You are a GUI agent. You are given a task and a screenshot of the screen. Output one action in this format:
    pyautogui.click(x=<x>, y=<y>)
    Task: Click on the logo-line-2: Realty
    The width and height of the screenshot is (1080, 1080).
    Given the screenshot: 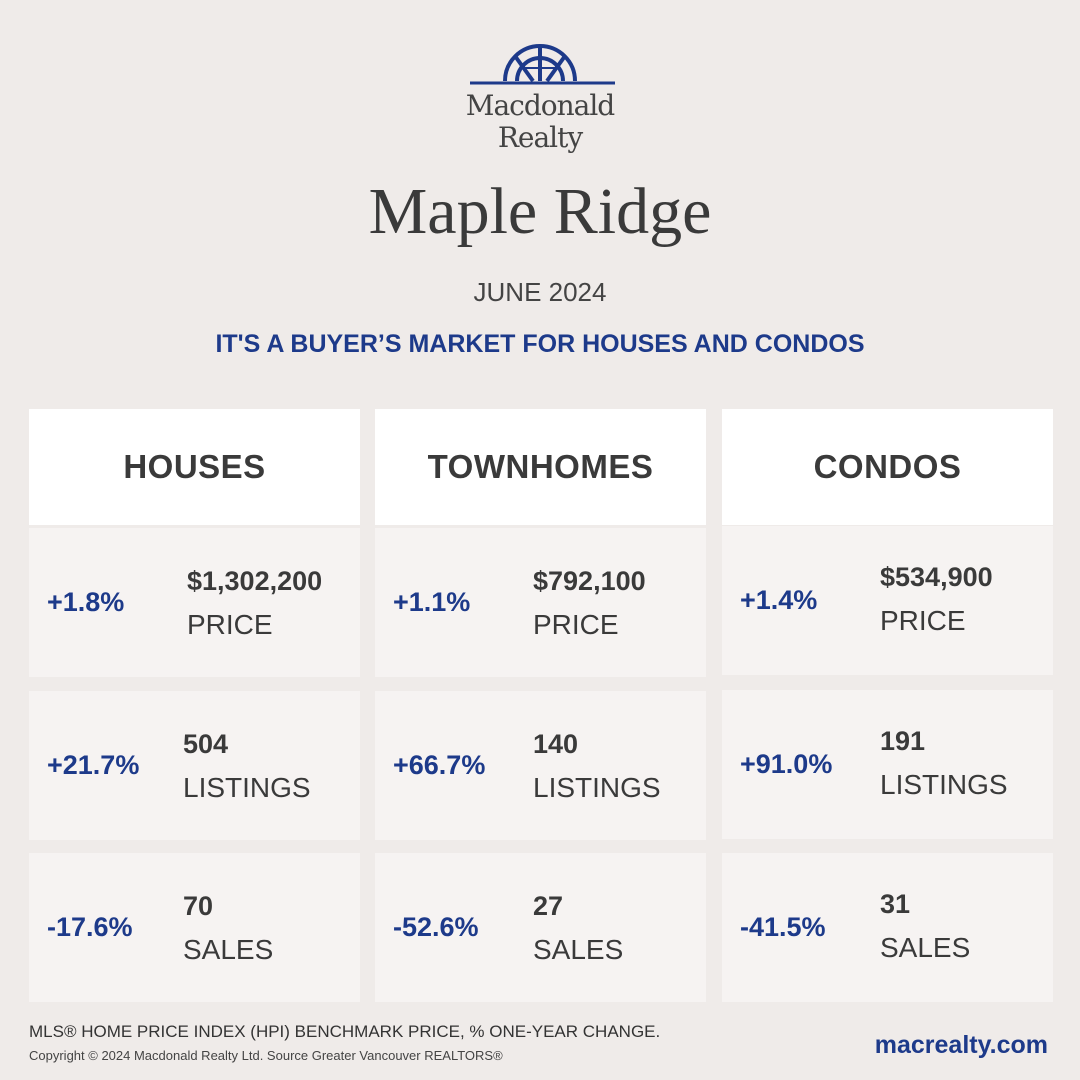 What is the action you would take?
    pyautogui.click(x=540, y=137)
    